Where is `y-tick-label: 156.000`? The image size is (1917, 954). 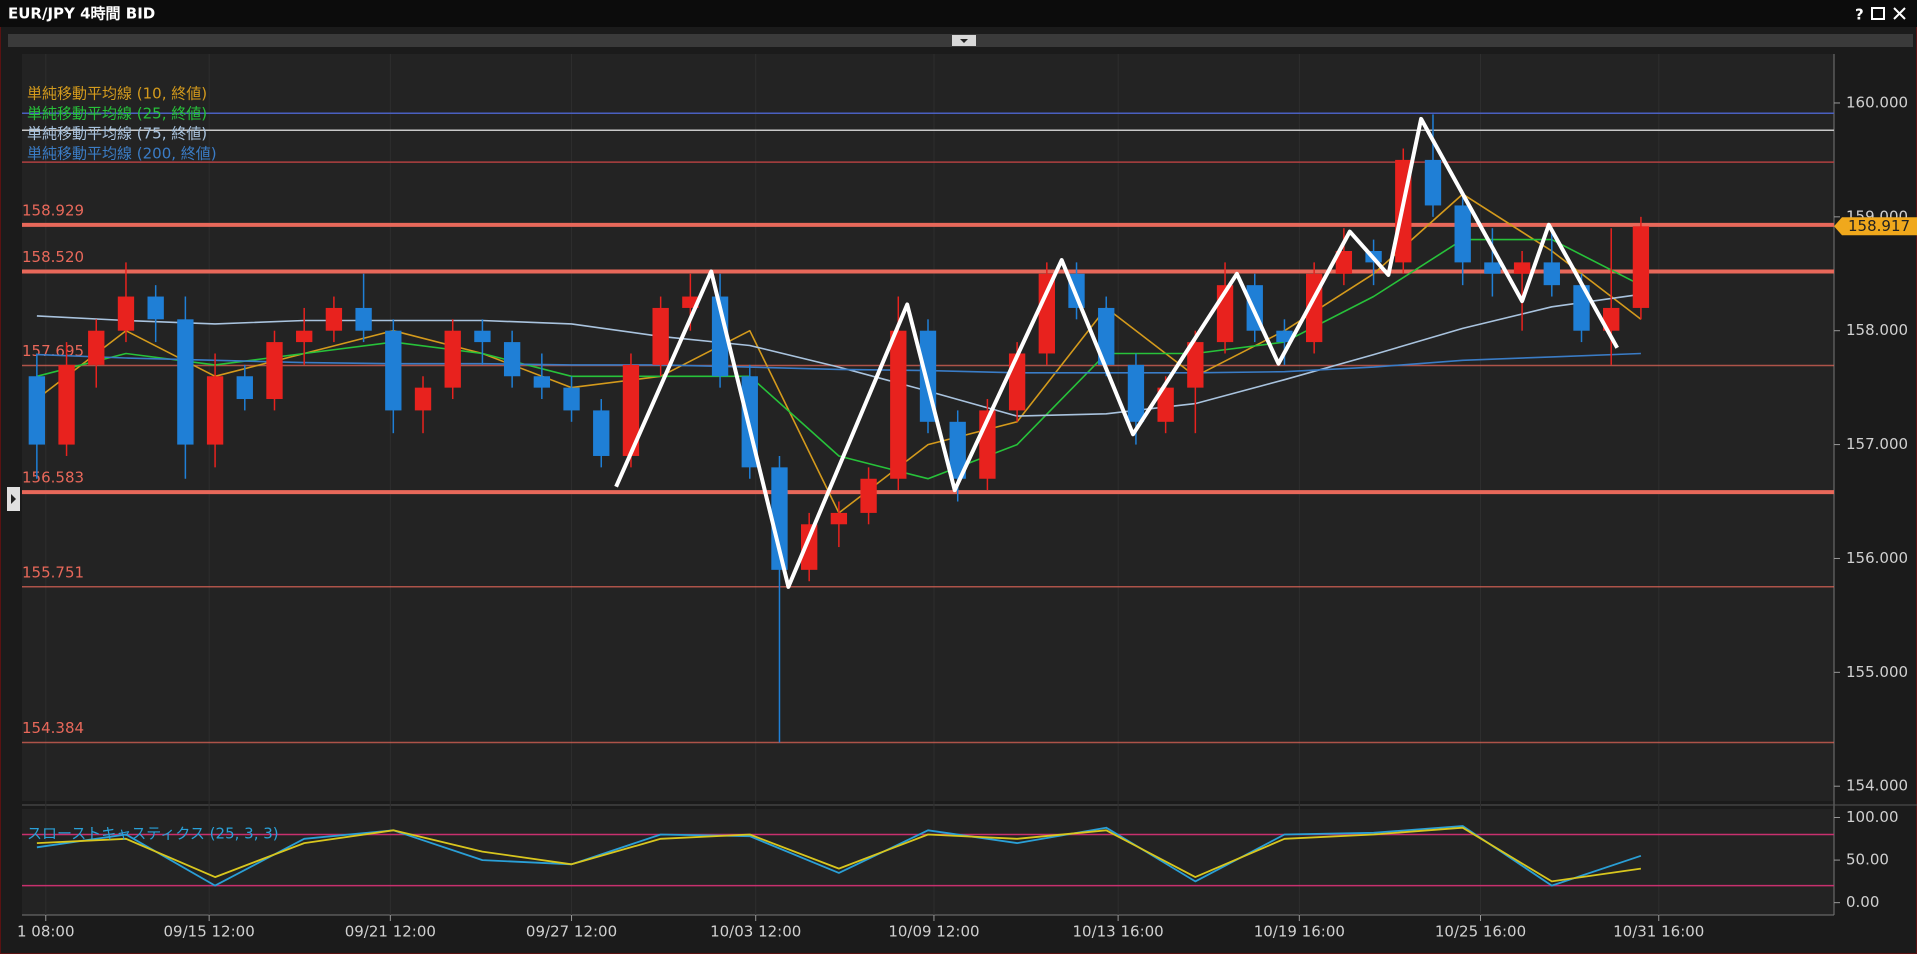 y-tick-label: 156.000 is located at coordinates (1877, 558).